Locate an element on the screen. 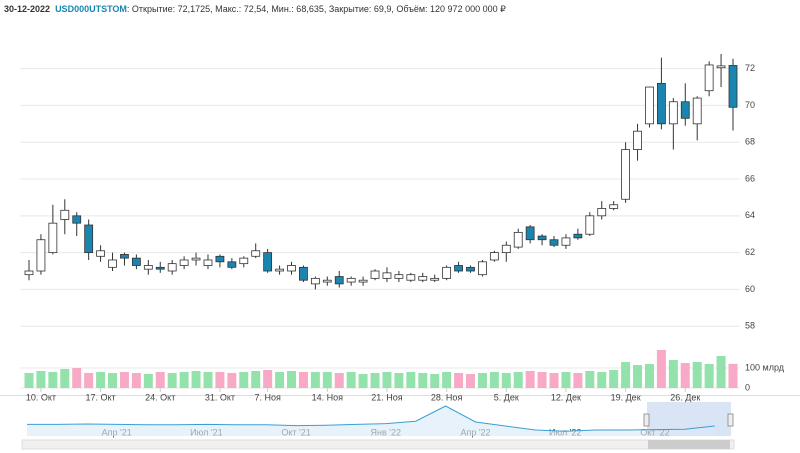 The height and width of the screenshot is (453, 800). navigator-line is located at coordinates (371, 418).